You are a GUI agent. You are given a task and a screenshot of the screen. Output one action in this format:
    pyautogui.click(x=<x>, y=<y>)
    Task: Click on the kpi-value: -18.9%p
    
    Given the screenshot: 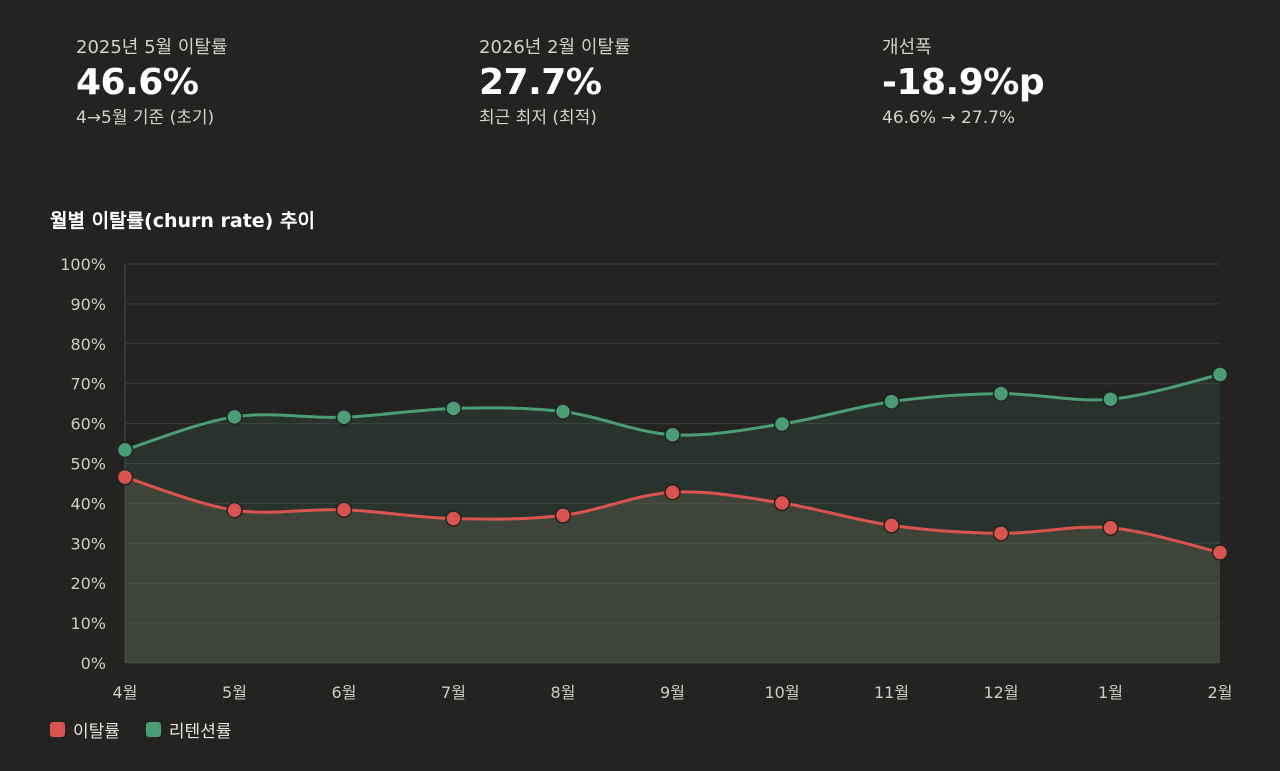 What is the action you would take?
    pyautogui.click(x=963, y=82)
    